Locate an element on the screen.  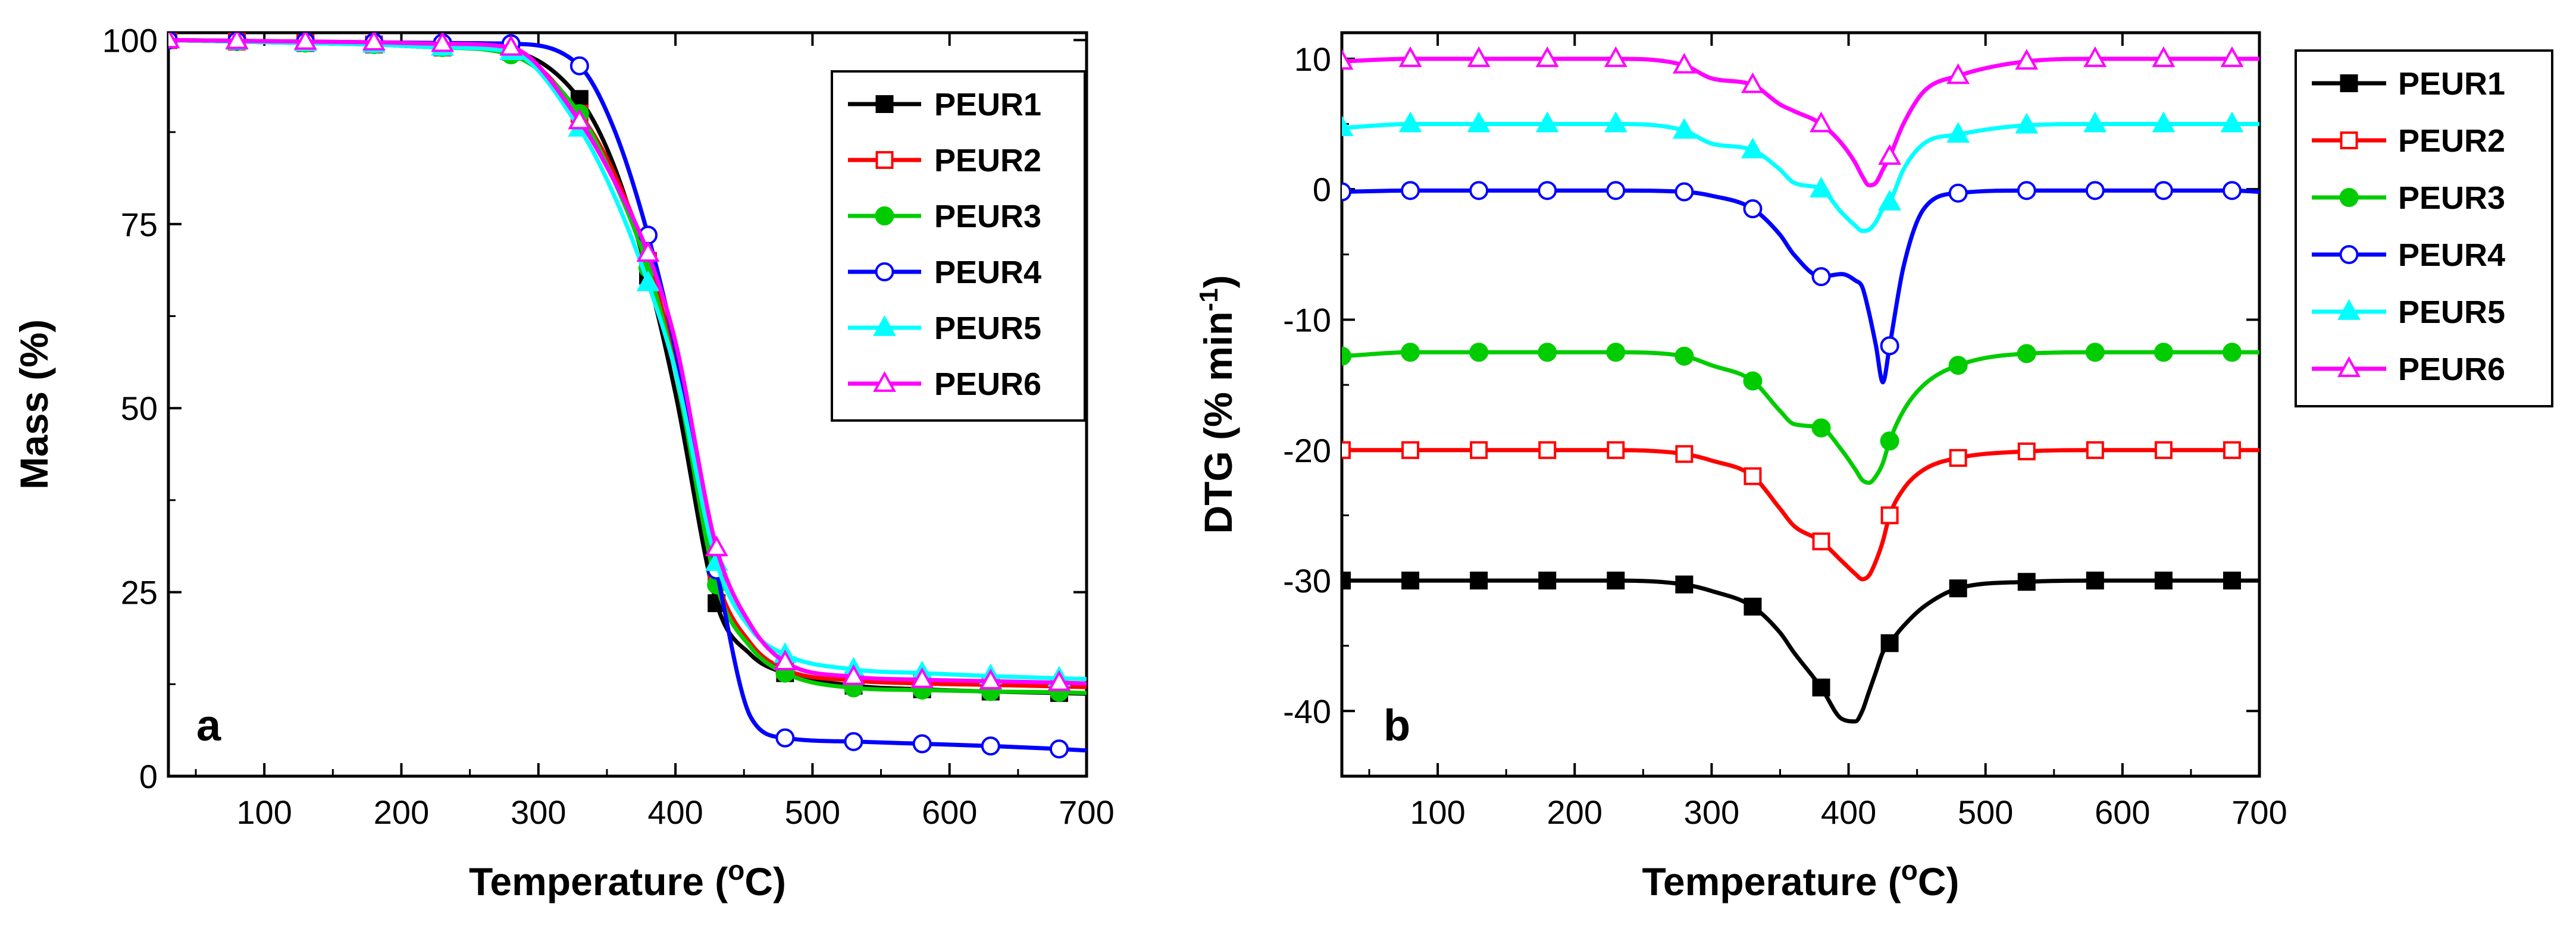
y-tick-label: -40 is located at coordinates (1307, 711).